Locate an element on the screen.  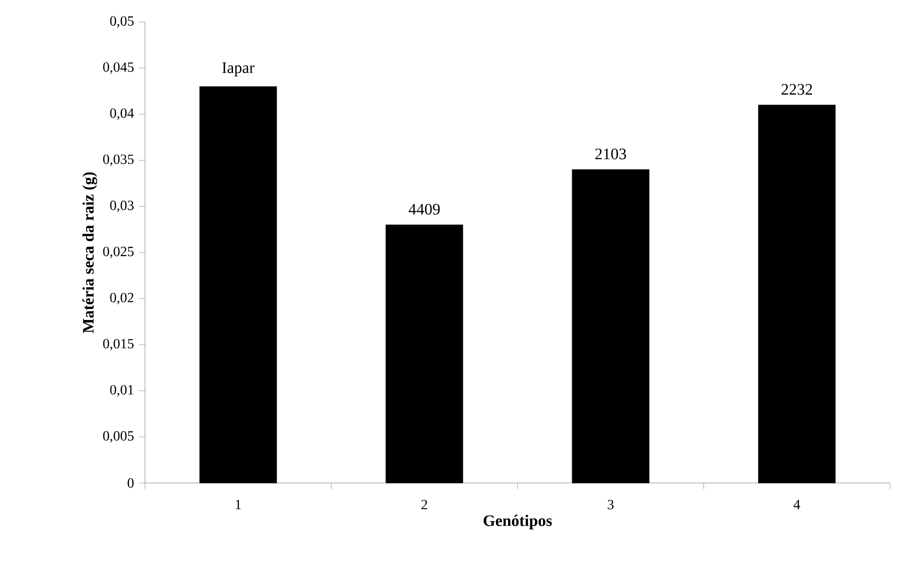
annotation: 2232 is located at coordinates (797, 89).